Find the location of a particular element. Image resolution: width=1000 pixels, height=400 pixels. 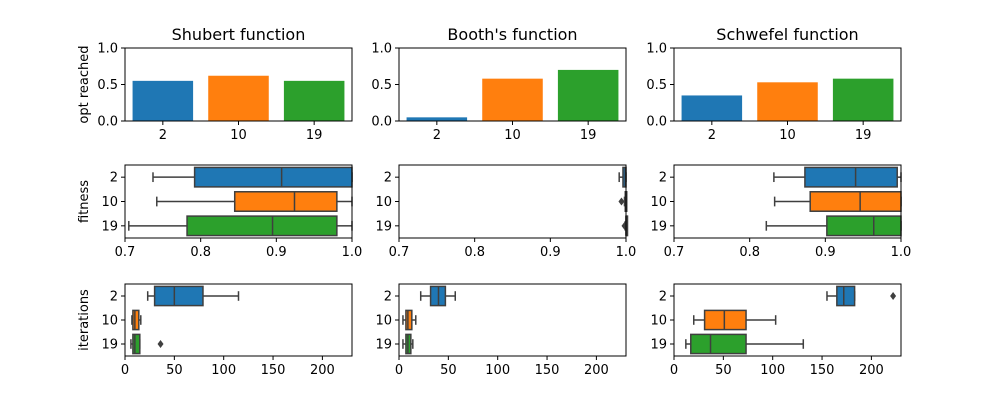

panel-schwefel-fitness is located at coordinates (786, 203).